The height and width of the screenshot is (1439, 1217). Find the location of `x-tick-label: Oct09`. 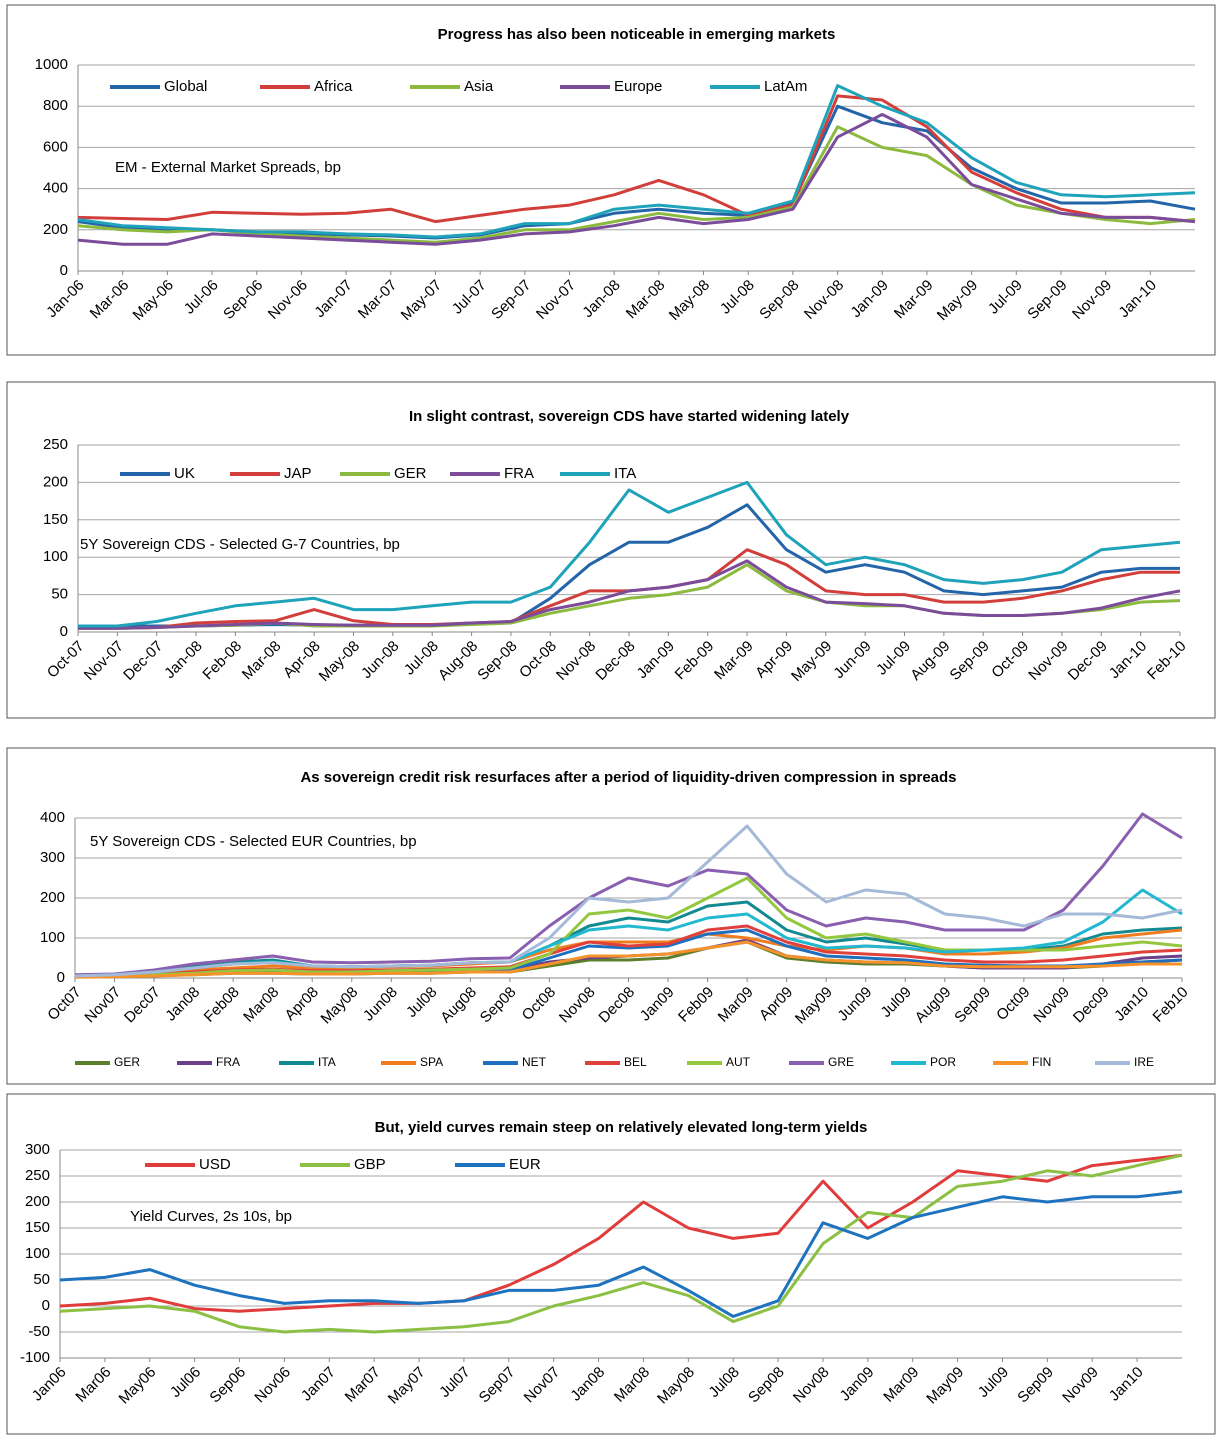

x-tick-label: Oct09 is located at coordinates (1013, 1004).